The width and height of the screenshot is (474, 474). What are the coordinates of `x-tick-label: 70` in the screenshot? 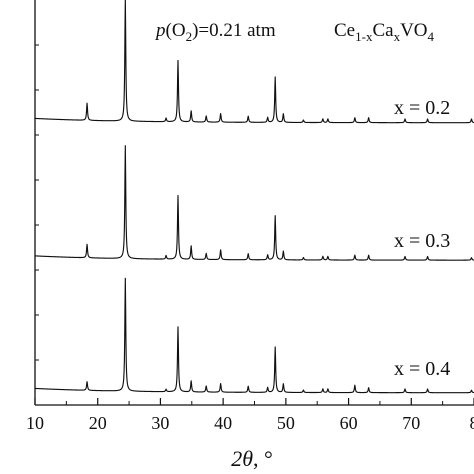 It's located at (411, 423).